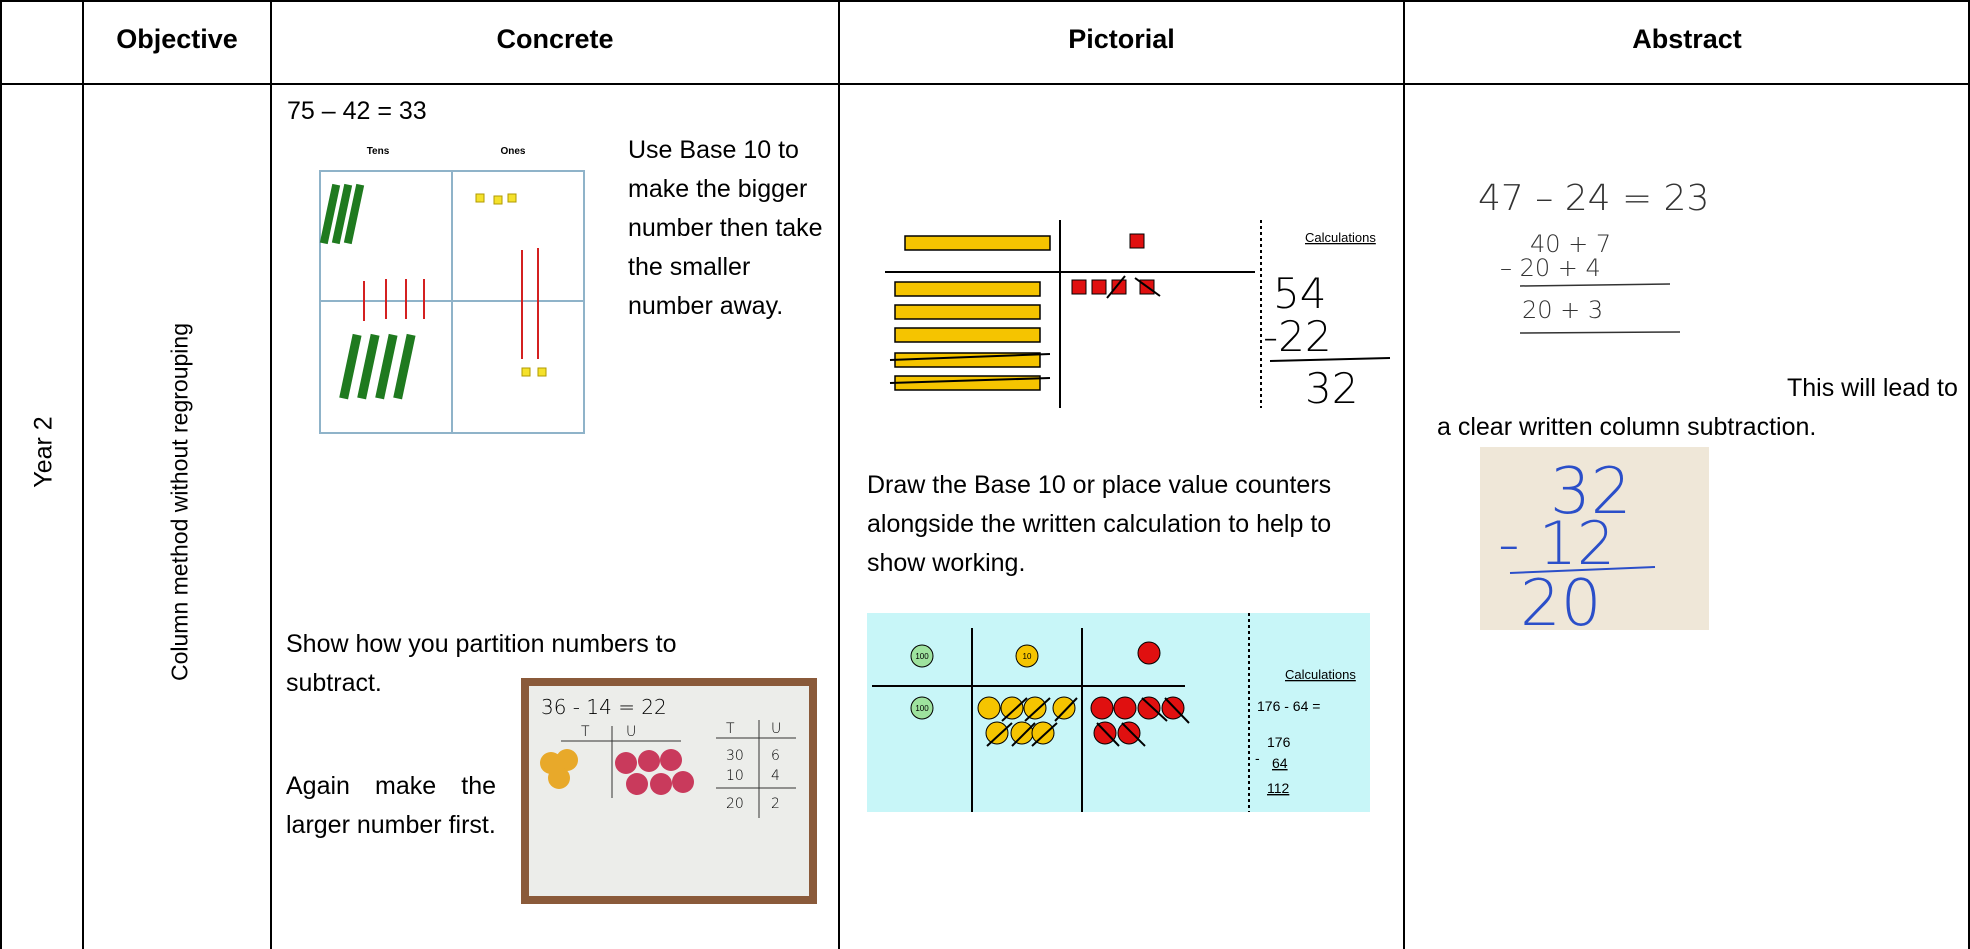 Image resolution: width=1970 pixels, height=949 pixels. What do you see at coordinates (177, 39) in the screenshot?
I see `column-header: Objective` at bounding box center [177, 39].